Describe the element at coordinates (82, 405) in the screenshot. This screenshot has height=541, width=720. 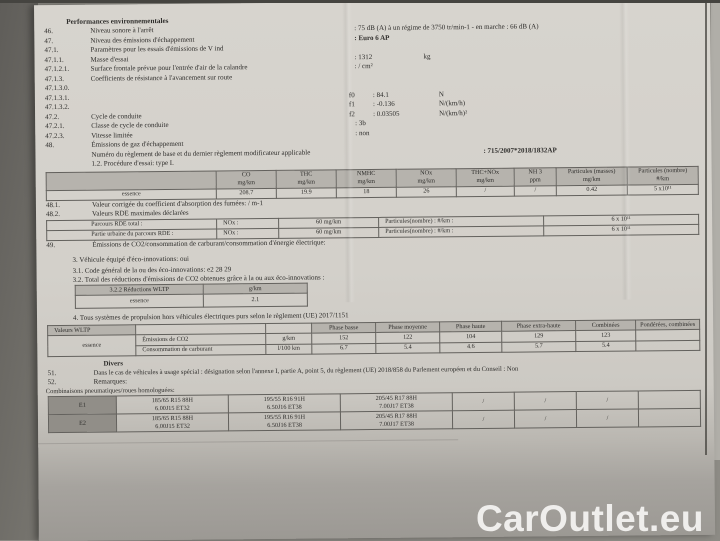
I see `axle-label-cell: E1` at that location.